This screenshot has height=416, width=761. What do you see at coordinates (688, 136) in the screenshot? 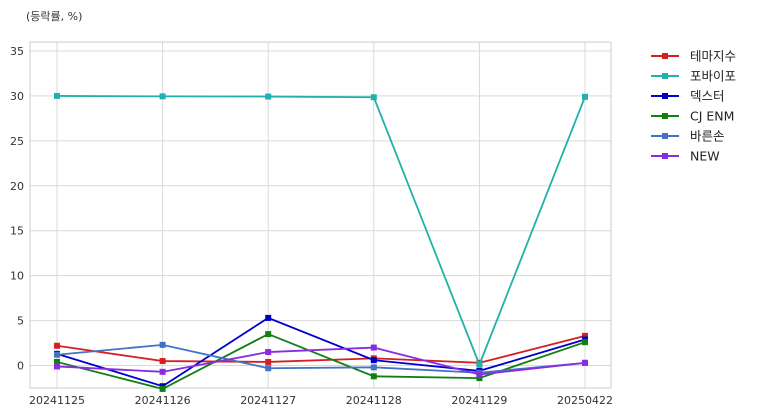
I see `legend-item: 바른손` at bounding box center [688, 136].